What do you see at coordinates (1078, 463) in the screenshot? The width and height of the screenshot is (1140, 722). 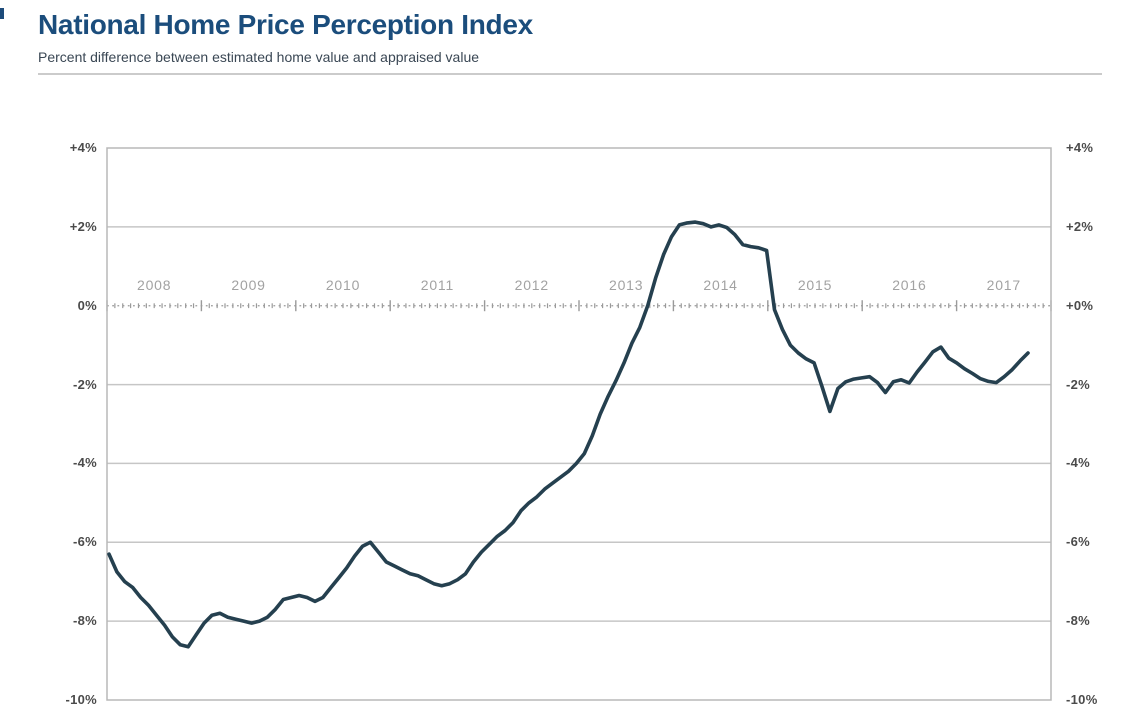 I see `y-axis-label-right: -4%` at bounding box center [1078, 463].